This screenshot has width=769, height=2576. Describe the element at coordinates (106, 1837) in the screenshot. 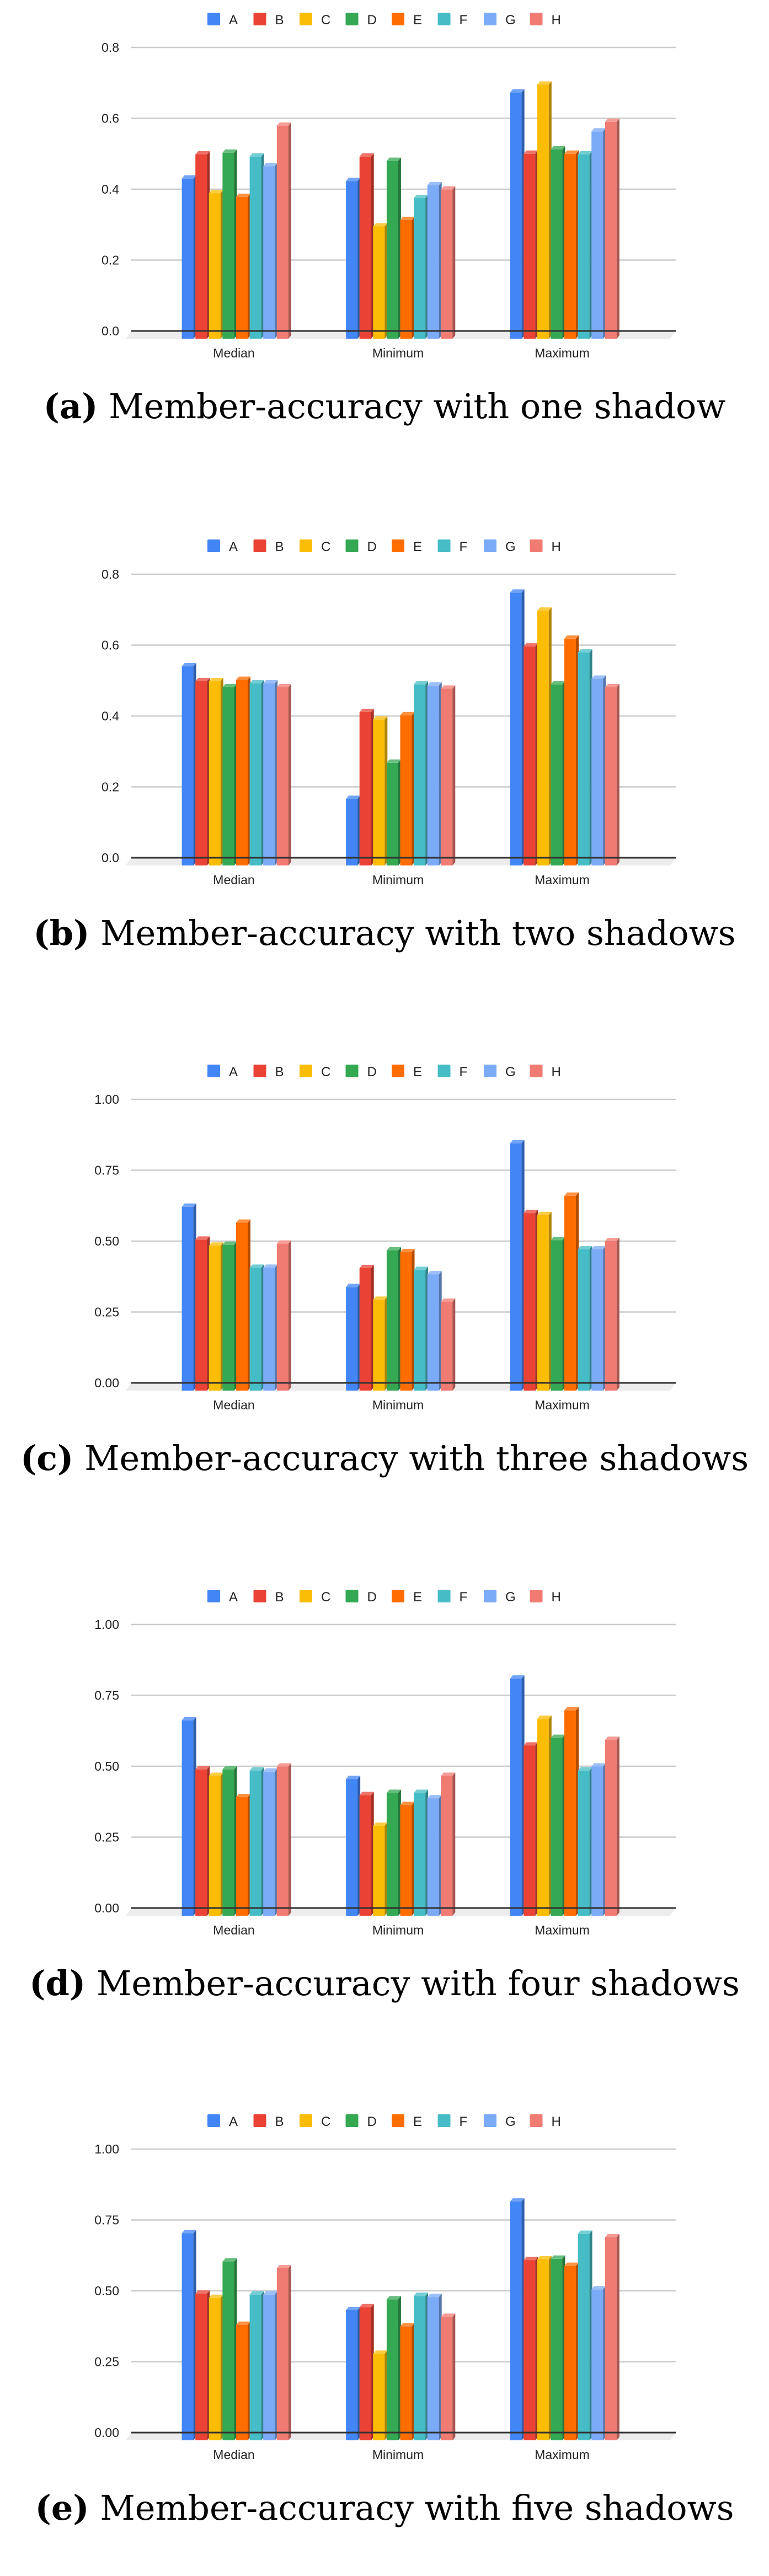

I see `y-tick-label: 0.25` at that location.